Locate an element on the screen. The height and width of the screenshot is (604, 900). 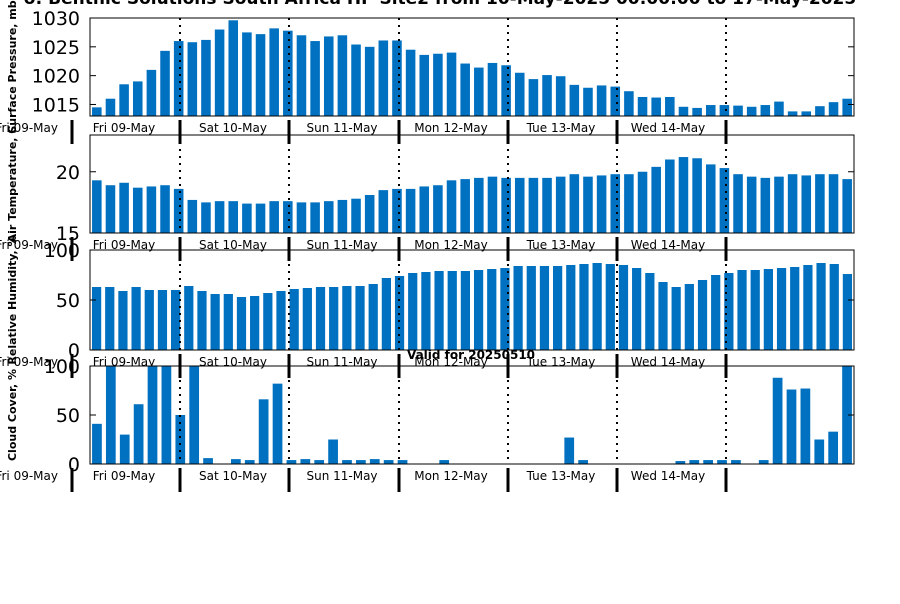
y-tick-label: 15 is located at coordinates (68, 234).